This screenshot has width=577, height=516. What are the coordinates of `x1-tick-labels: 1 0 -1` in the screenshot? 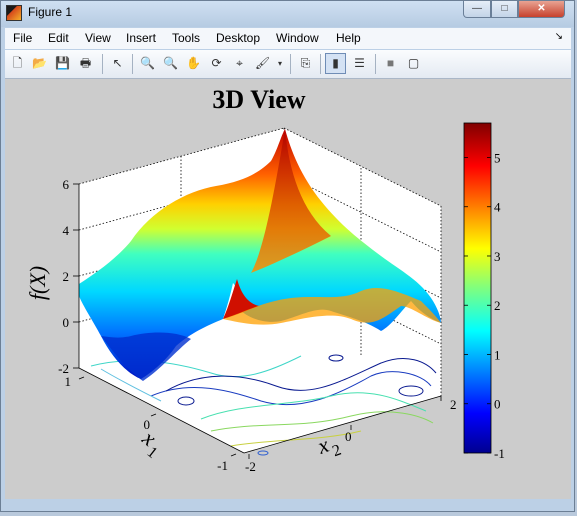 It's located at (147, 423).